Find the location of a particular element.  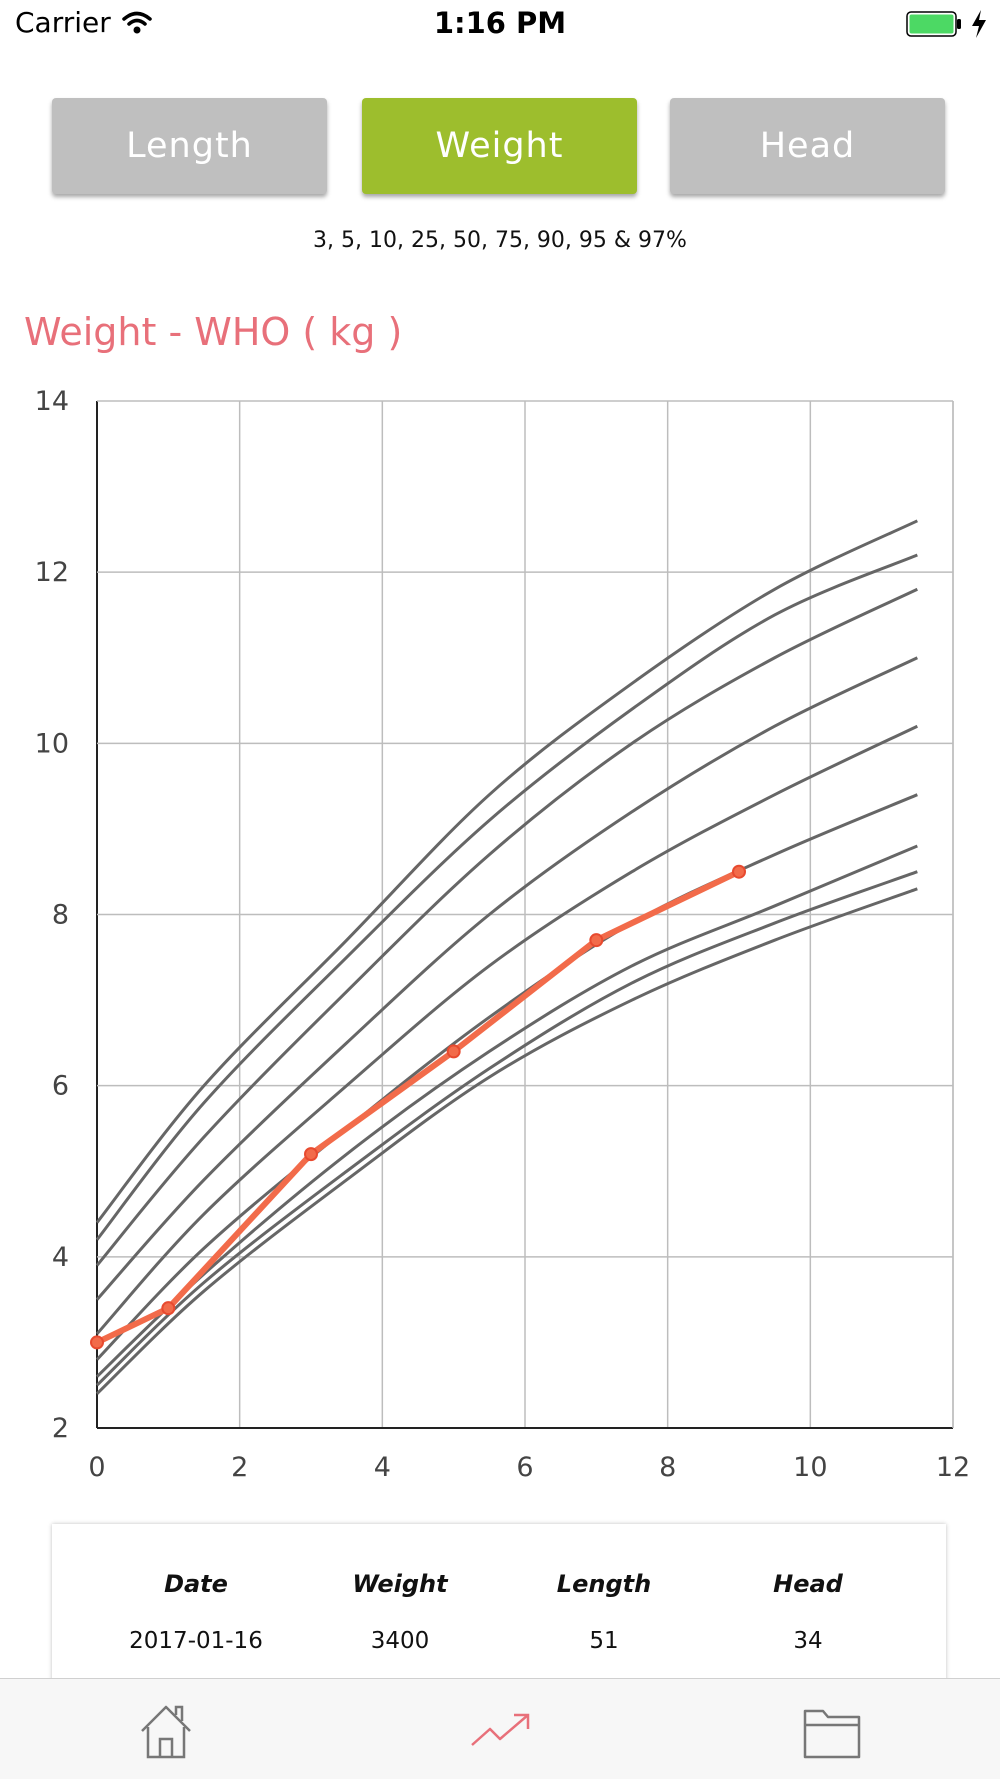

table-row: 2017-01-16 3400 51 34 is located at coordinates (541, 1641).